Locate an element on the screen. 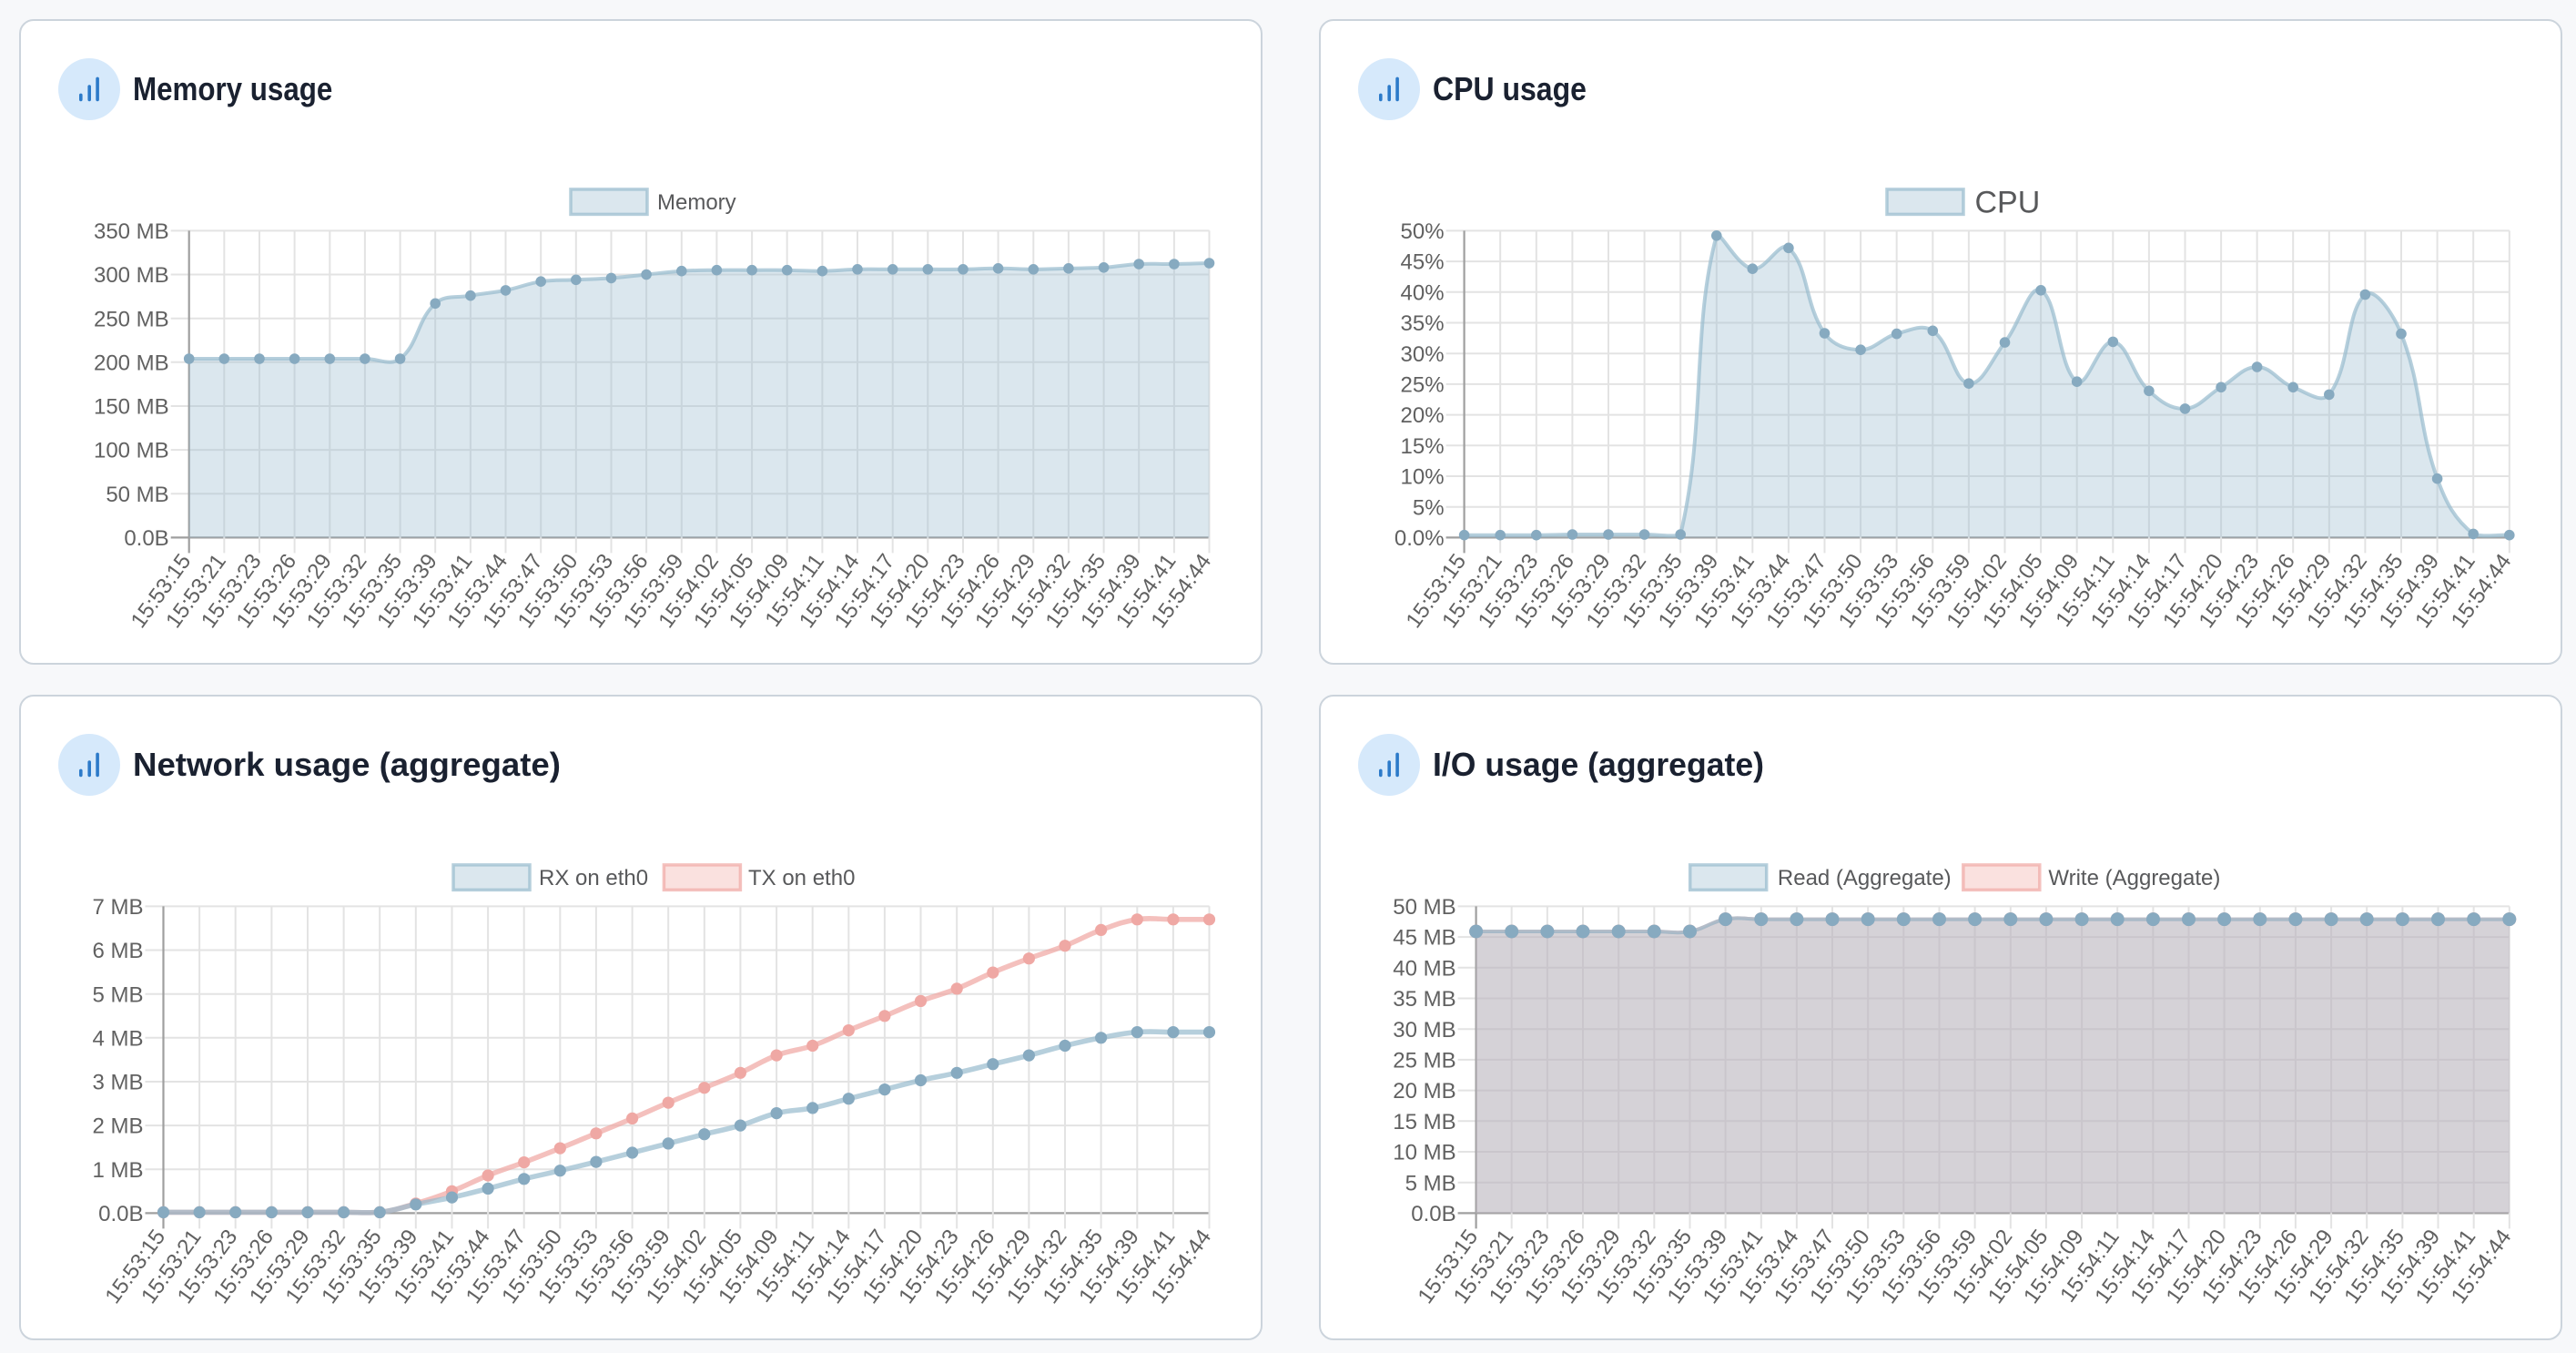  svg-text: 150 MB is located at coordinates (131, 407).